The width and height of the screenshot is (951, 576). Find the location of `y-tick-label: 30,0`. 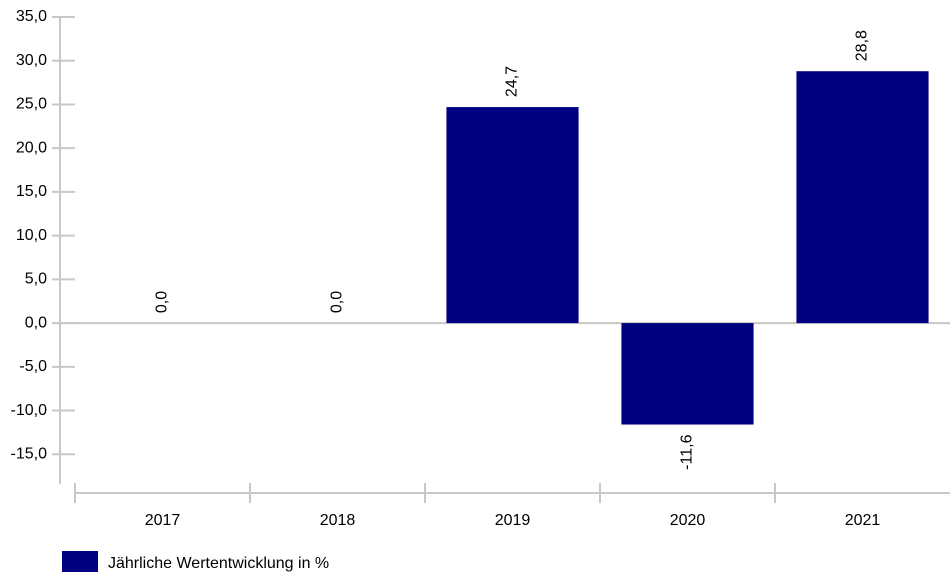

y-tick-label: 30,0 is located at coordinates (31, 60).